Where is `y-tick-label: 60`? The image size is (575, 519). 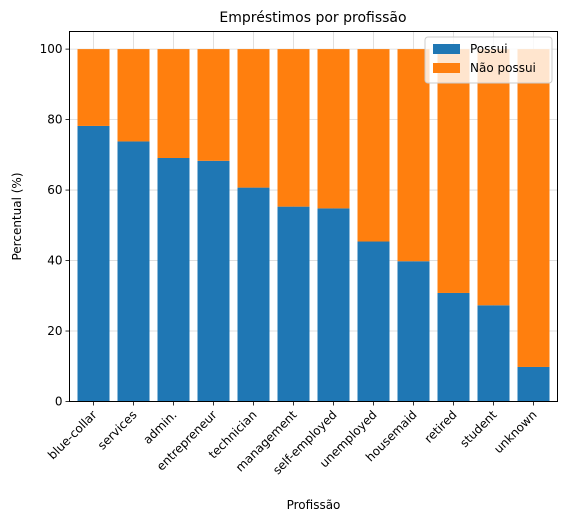
y-tick-label: 60 is located at coordinates (54, 190).